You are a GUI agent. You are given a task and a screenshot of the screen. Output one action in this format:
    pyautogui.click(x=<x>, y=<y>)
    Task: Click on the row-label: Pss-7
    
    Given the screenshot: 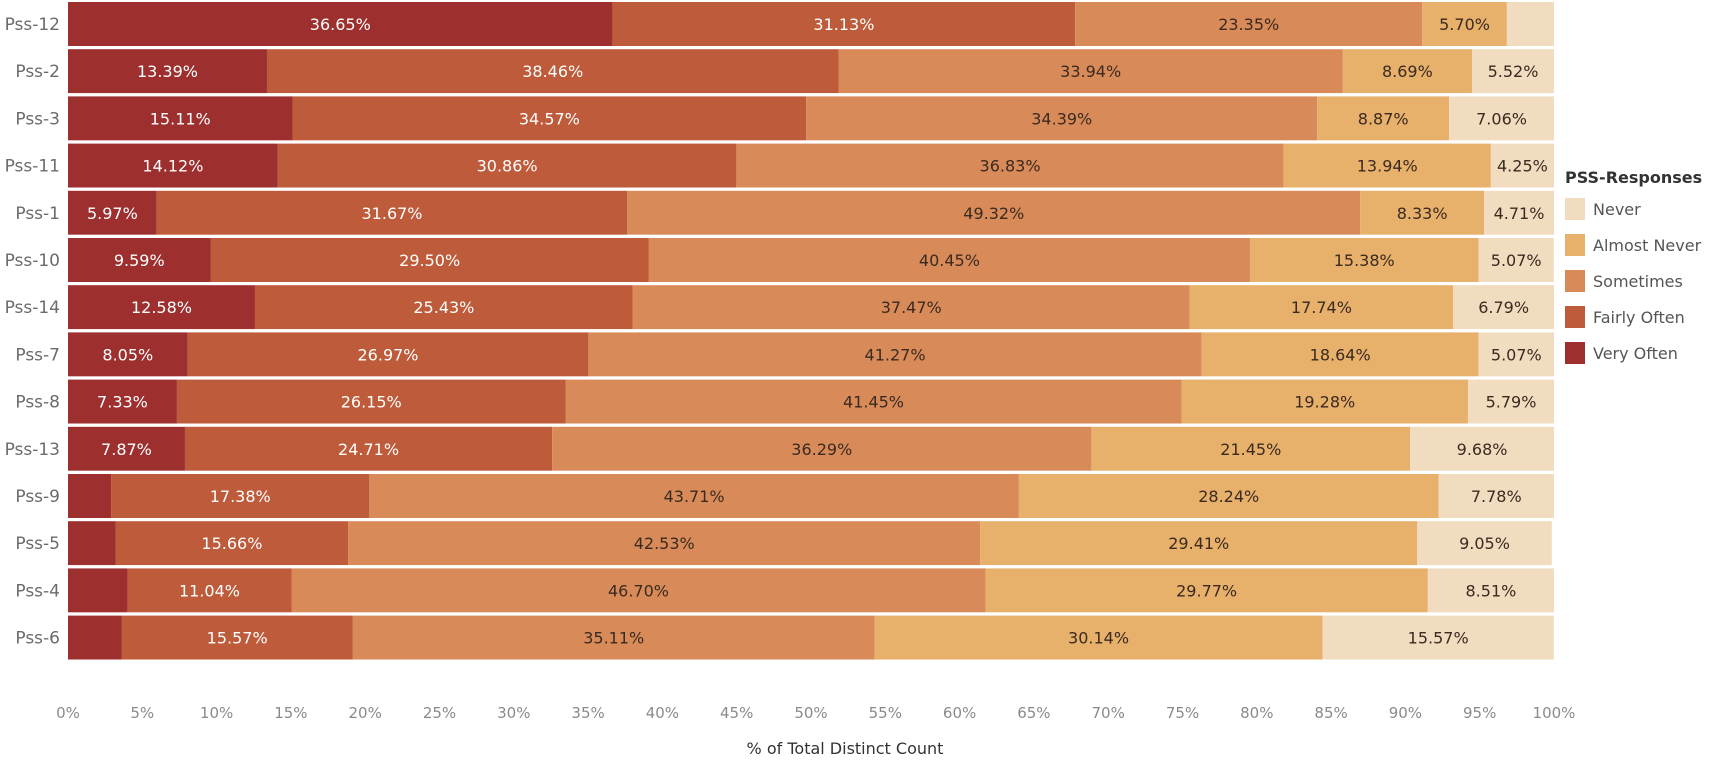 What is the action you would take?
    pyautogui.click(x=37, y=355)
    